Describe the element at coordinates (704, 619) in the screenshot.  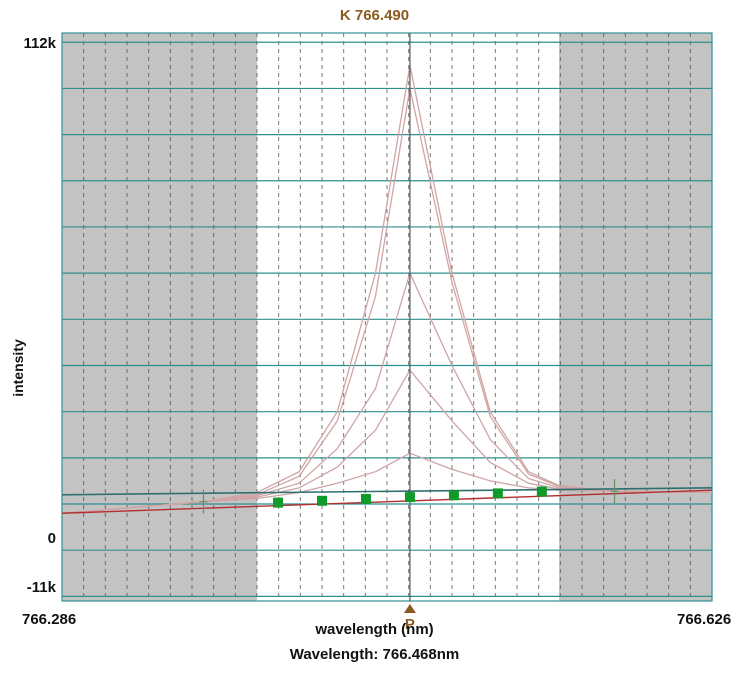
I see `x-tick-max: 766.626` at that location.